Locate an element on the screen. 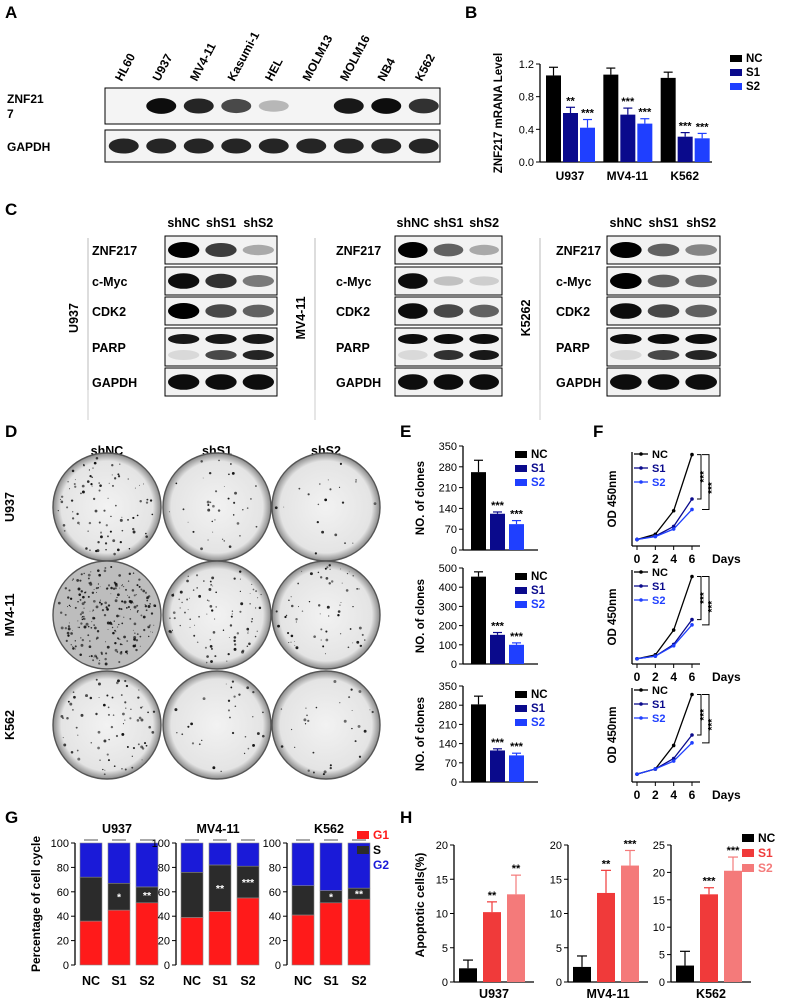 Image resolution: width=788 pixels, height=1003 pixels. category-label: U937 is located at coordinates (570, 176).